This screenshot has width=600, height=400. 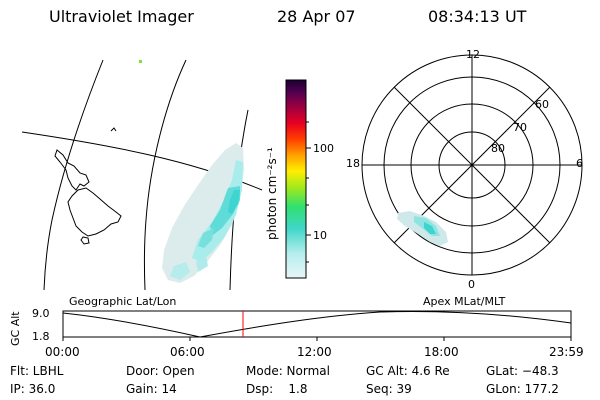 I want to click on colorbar-unit-label: photon cm⁻²s⁻¹, so click(x=272, y=193).